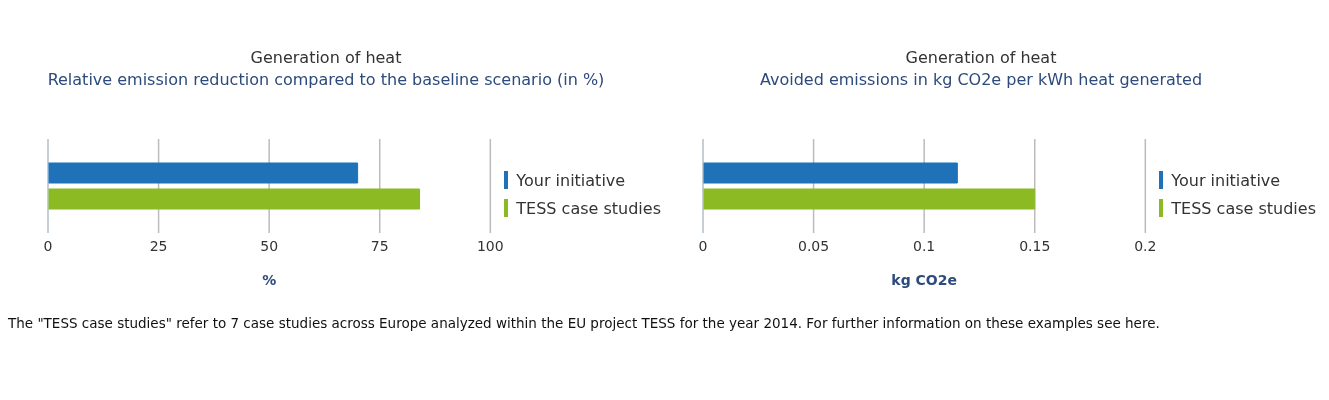 This screenshot has height=400, width=1329. What do you see at coordinates (269, 245) in the screenshot?
I see `x-tick-label: 50` at bounding box center [269, 245].